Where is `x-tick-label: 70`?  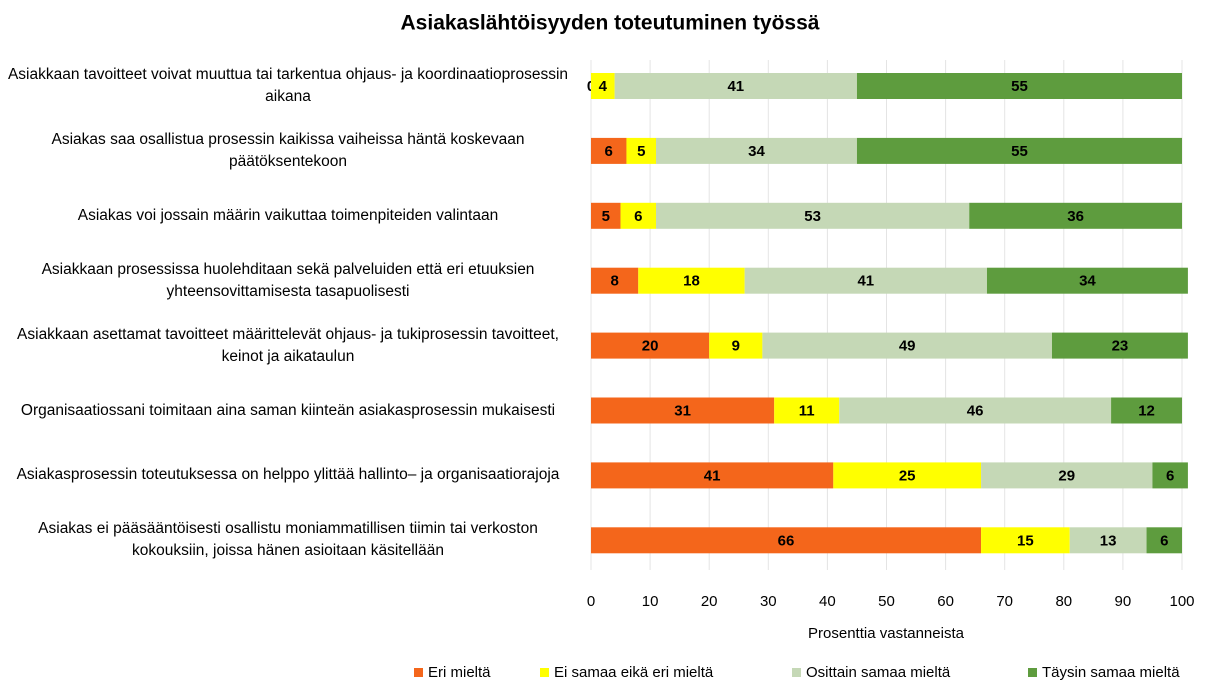 x-tick-label: 70 is located at coordinates (1004, 601).